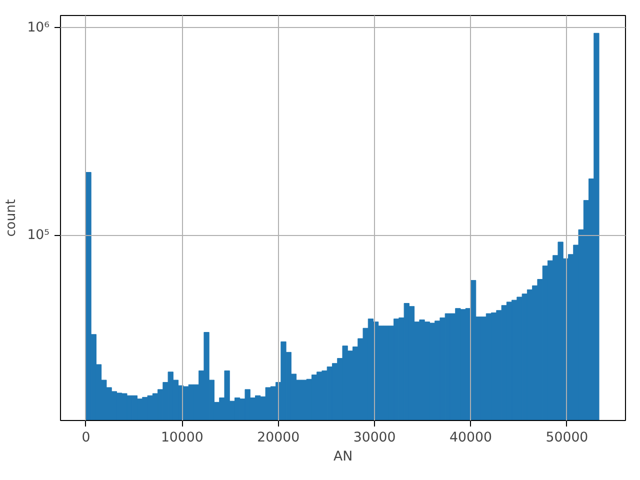 This screenshot has width=640, height=480. I want to click on x-tick-label: 0, so click(86, 438).